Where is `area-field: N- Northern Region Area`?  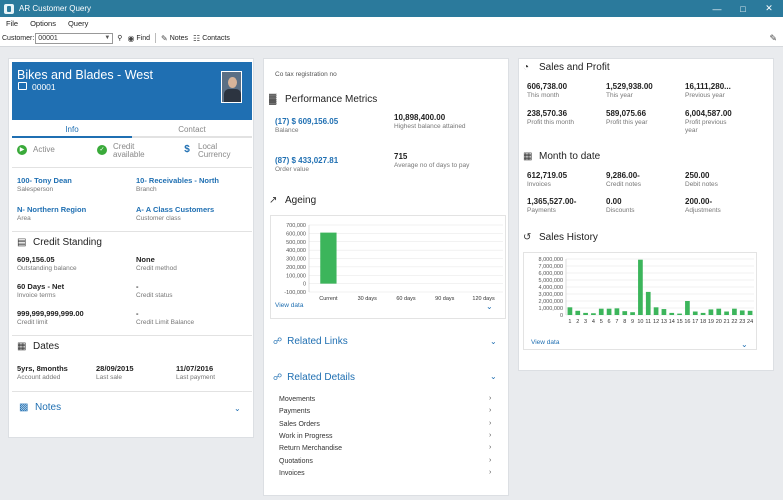 area-field: N- Northern Region Area is located at coordinates (52, 213).